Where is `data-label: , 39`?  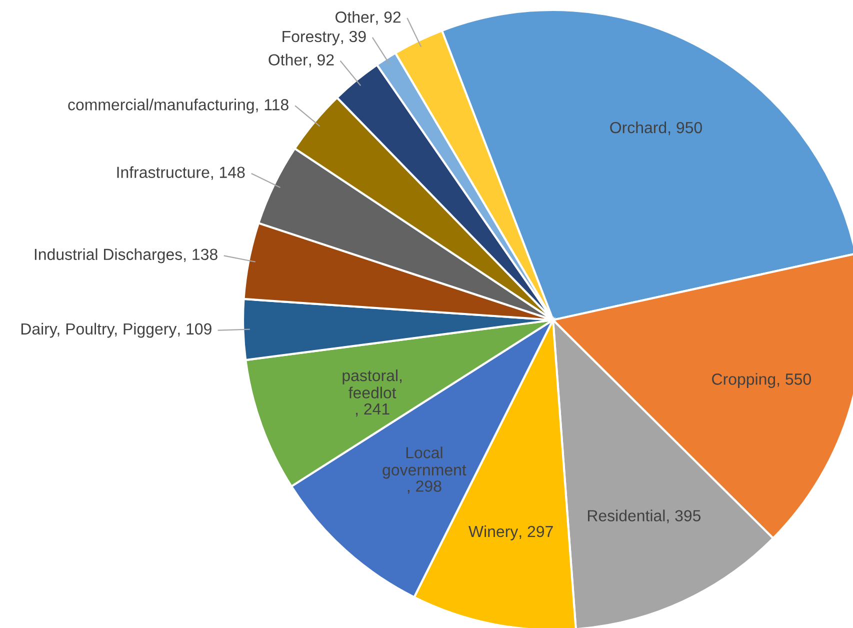
data-label: , 39 is located at coordinates (353, 37).